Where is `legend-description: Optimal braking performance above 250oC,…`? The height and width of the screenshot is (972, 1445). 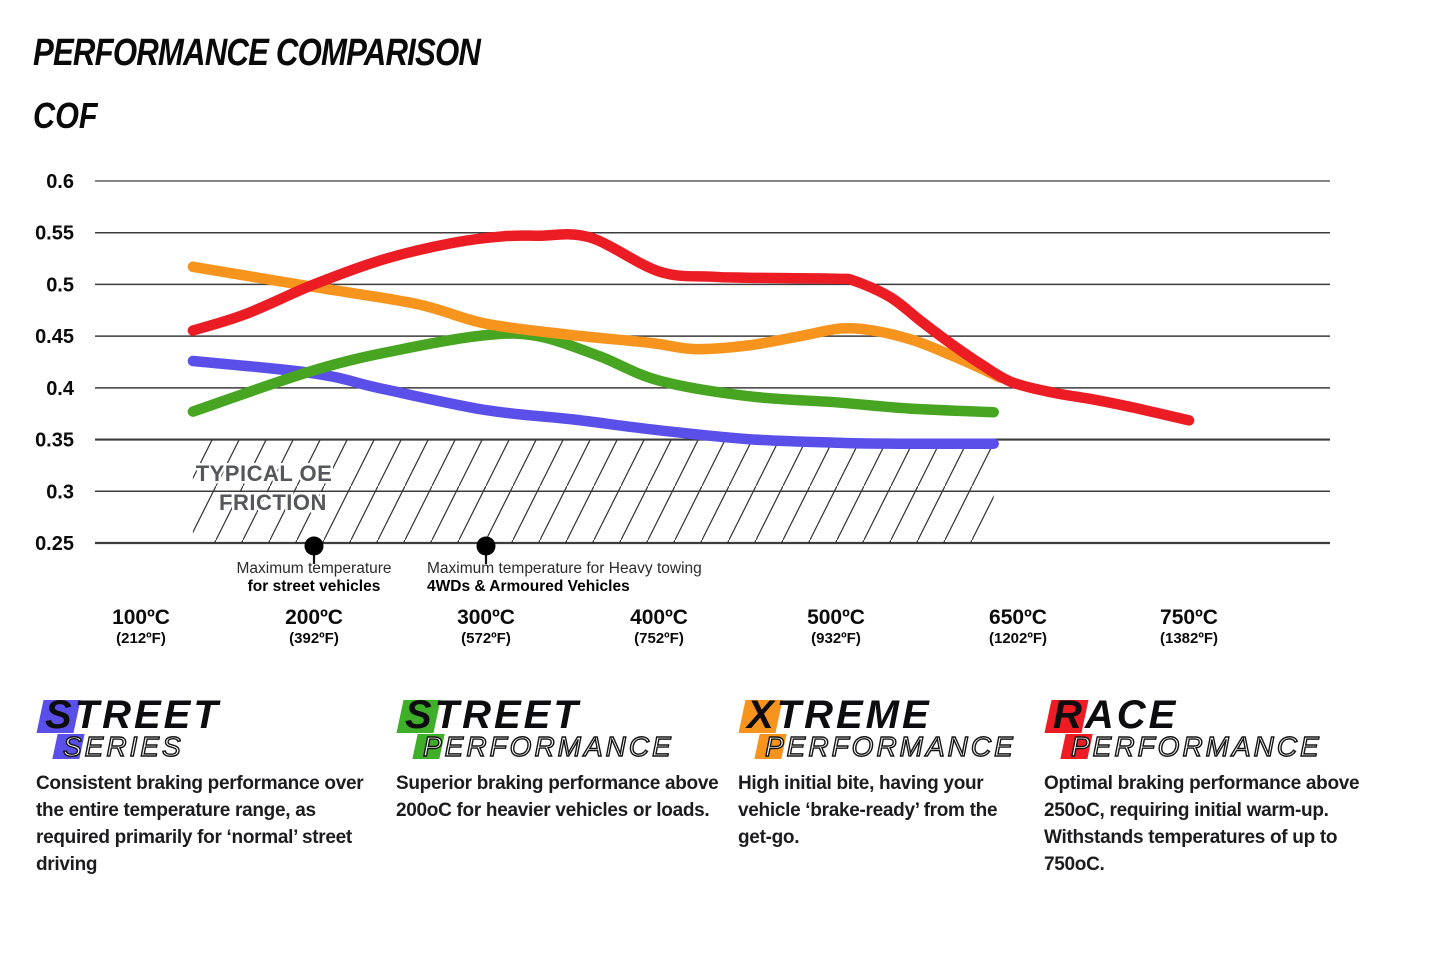 legend-description: Optimal braking performance above 250oC,… is located at coordinates (1202, 824).